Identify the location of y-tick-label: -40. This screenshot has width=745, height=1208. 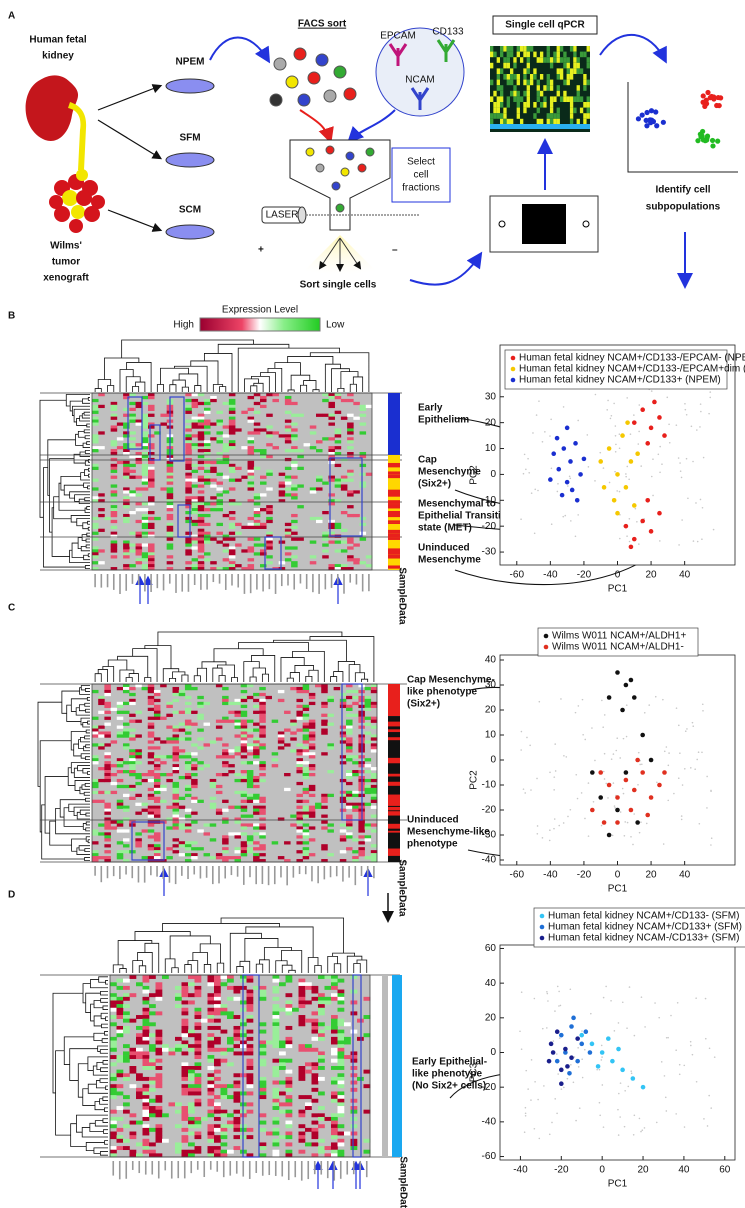
(489, 860).